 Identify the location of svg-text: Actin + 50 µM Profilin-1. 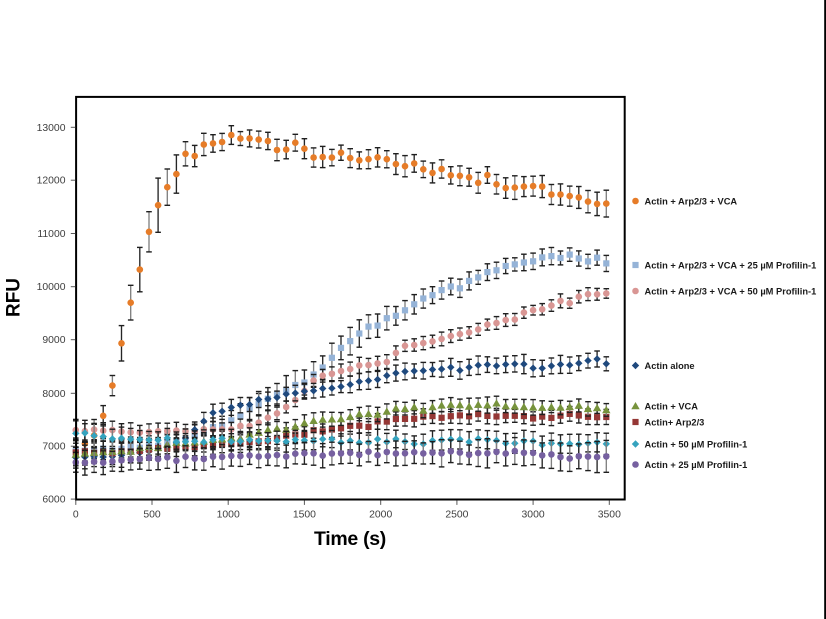
(696, 444).